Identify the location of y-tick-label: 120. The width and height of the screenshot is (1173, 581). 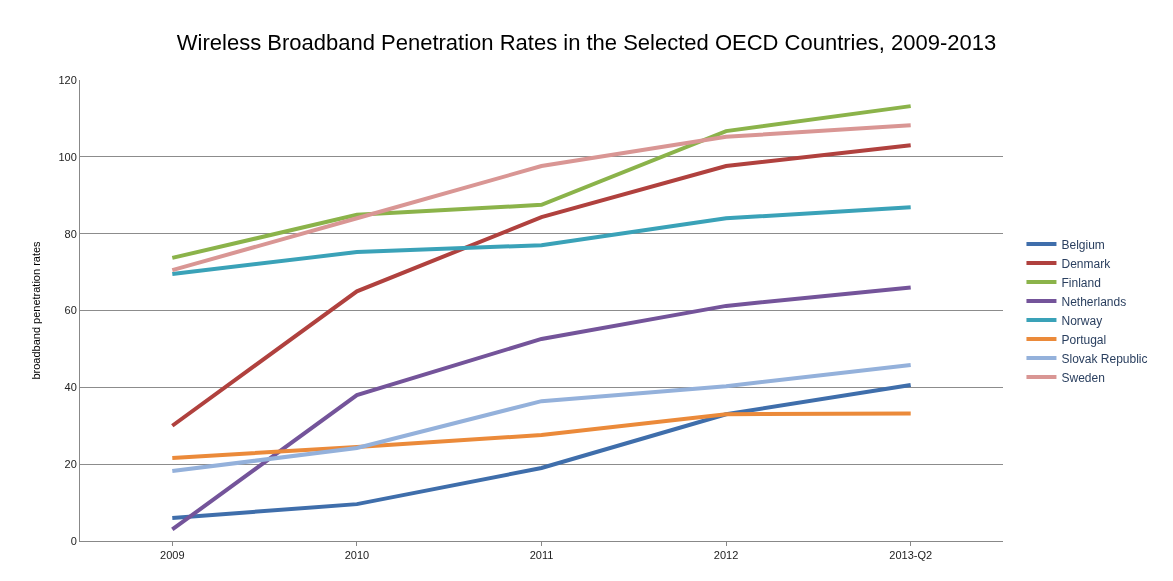
(67, 79).